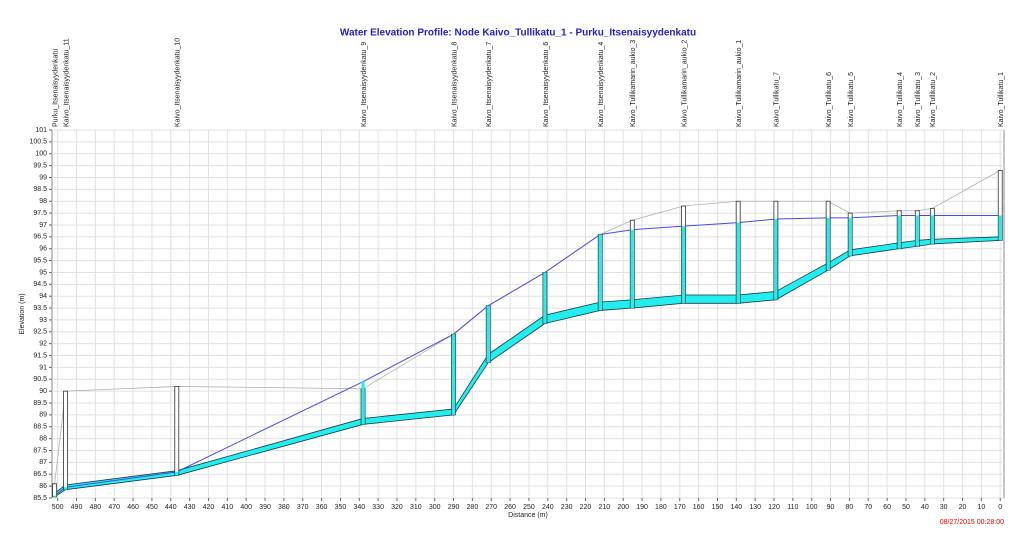 The height and width of the screenshot is (557, 1024). What do you see at coordinates (454, 84) in the screenshot?
I see `node-label: Kaivo_Itsenaisyydenkatu_8` at bounding box center [454, 84].